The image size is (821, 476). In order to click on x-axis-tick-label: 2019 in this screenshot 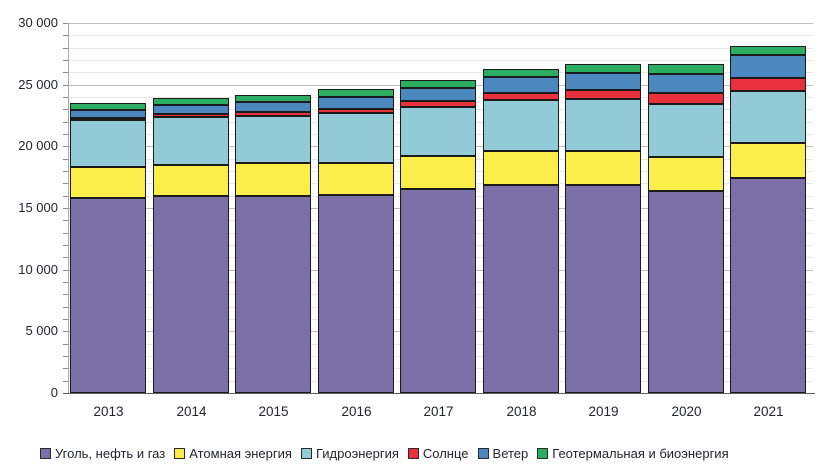, I will do `click(603, 411)`.